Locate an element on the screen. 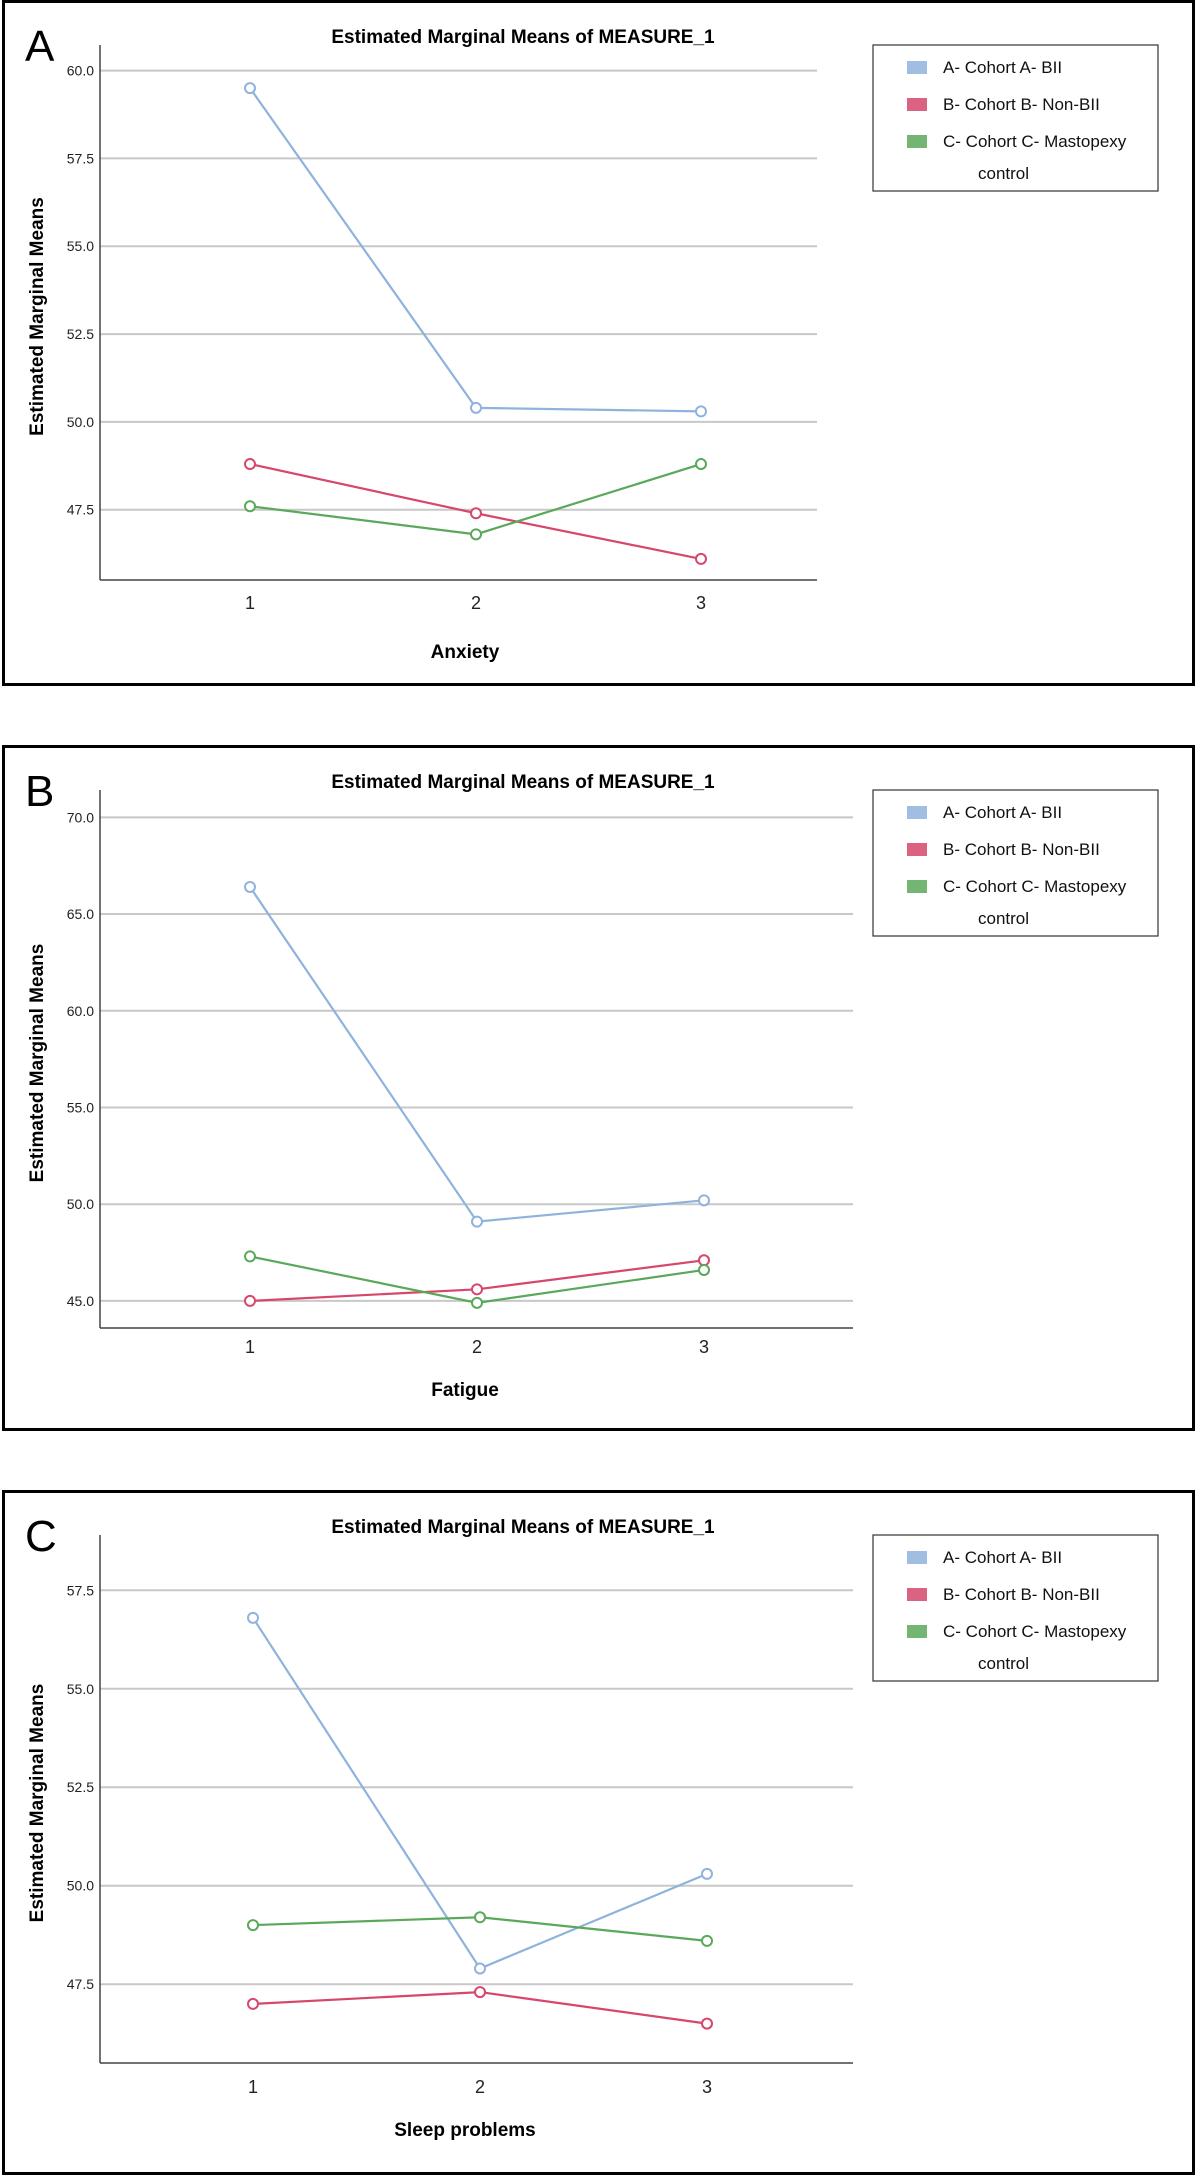 This screenshot has width=1200, height=2177. panel-letter: C is located at coordinates (41, 1536).